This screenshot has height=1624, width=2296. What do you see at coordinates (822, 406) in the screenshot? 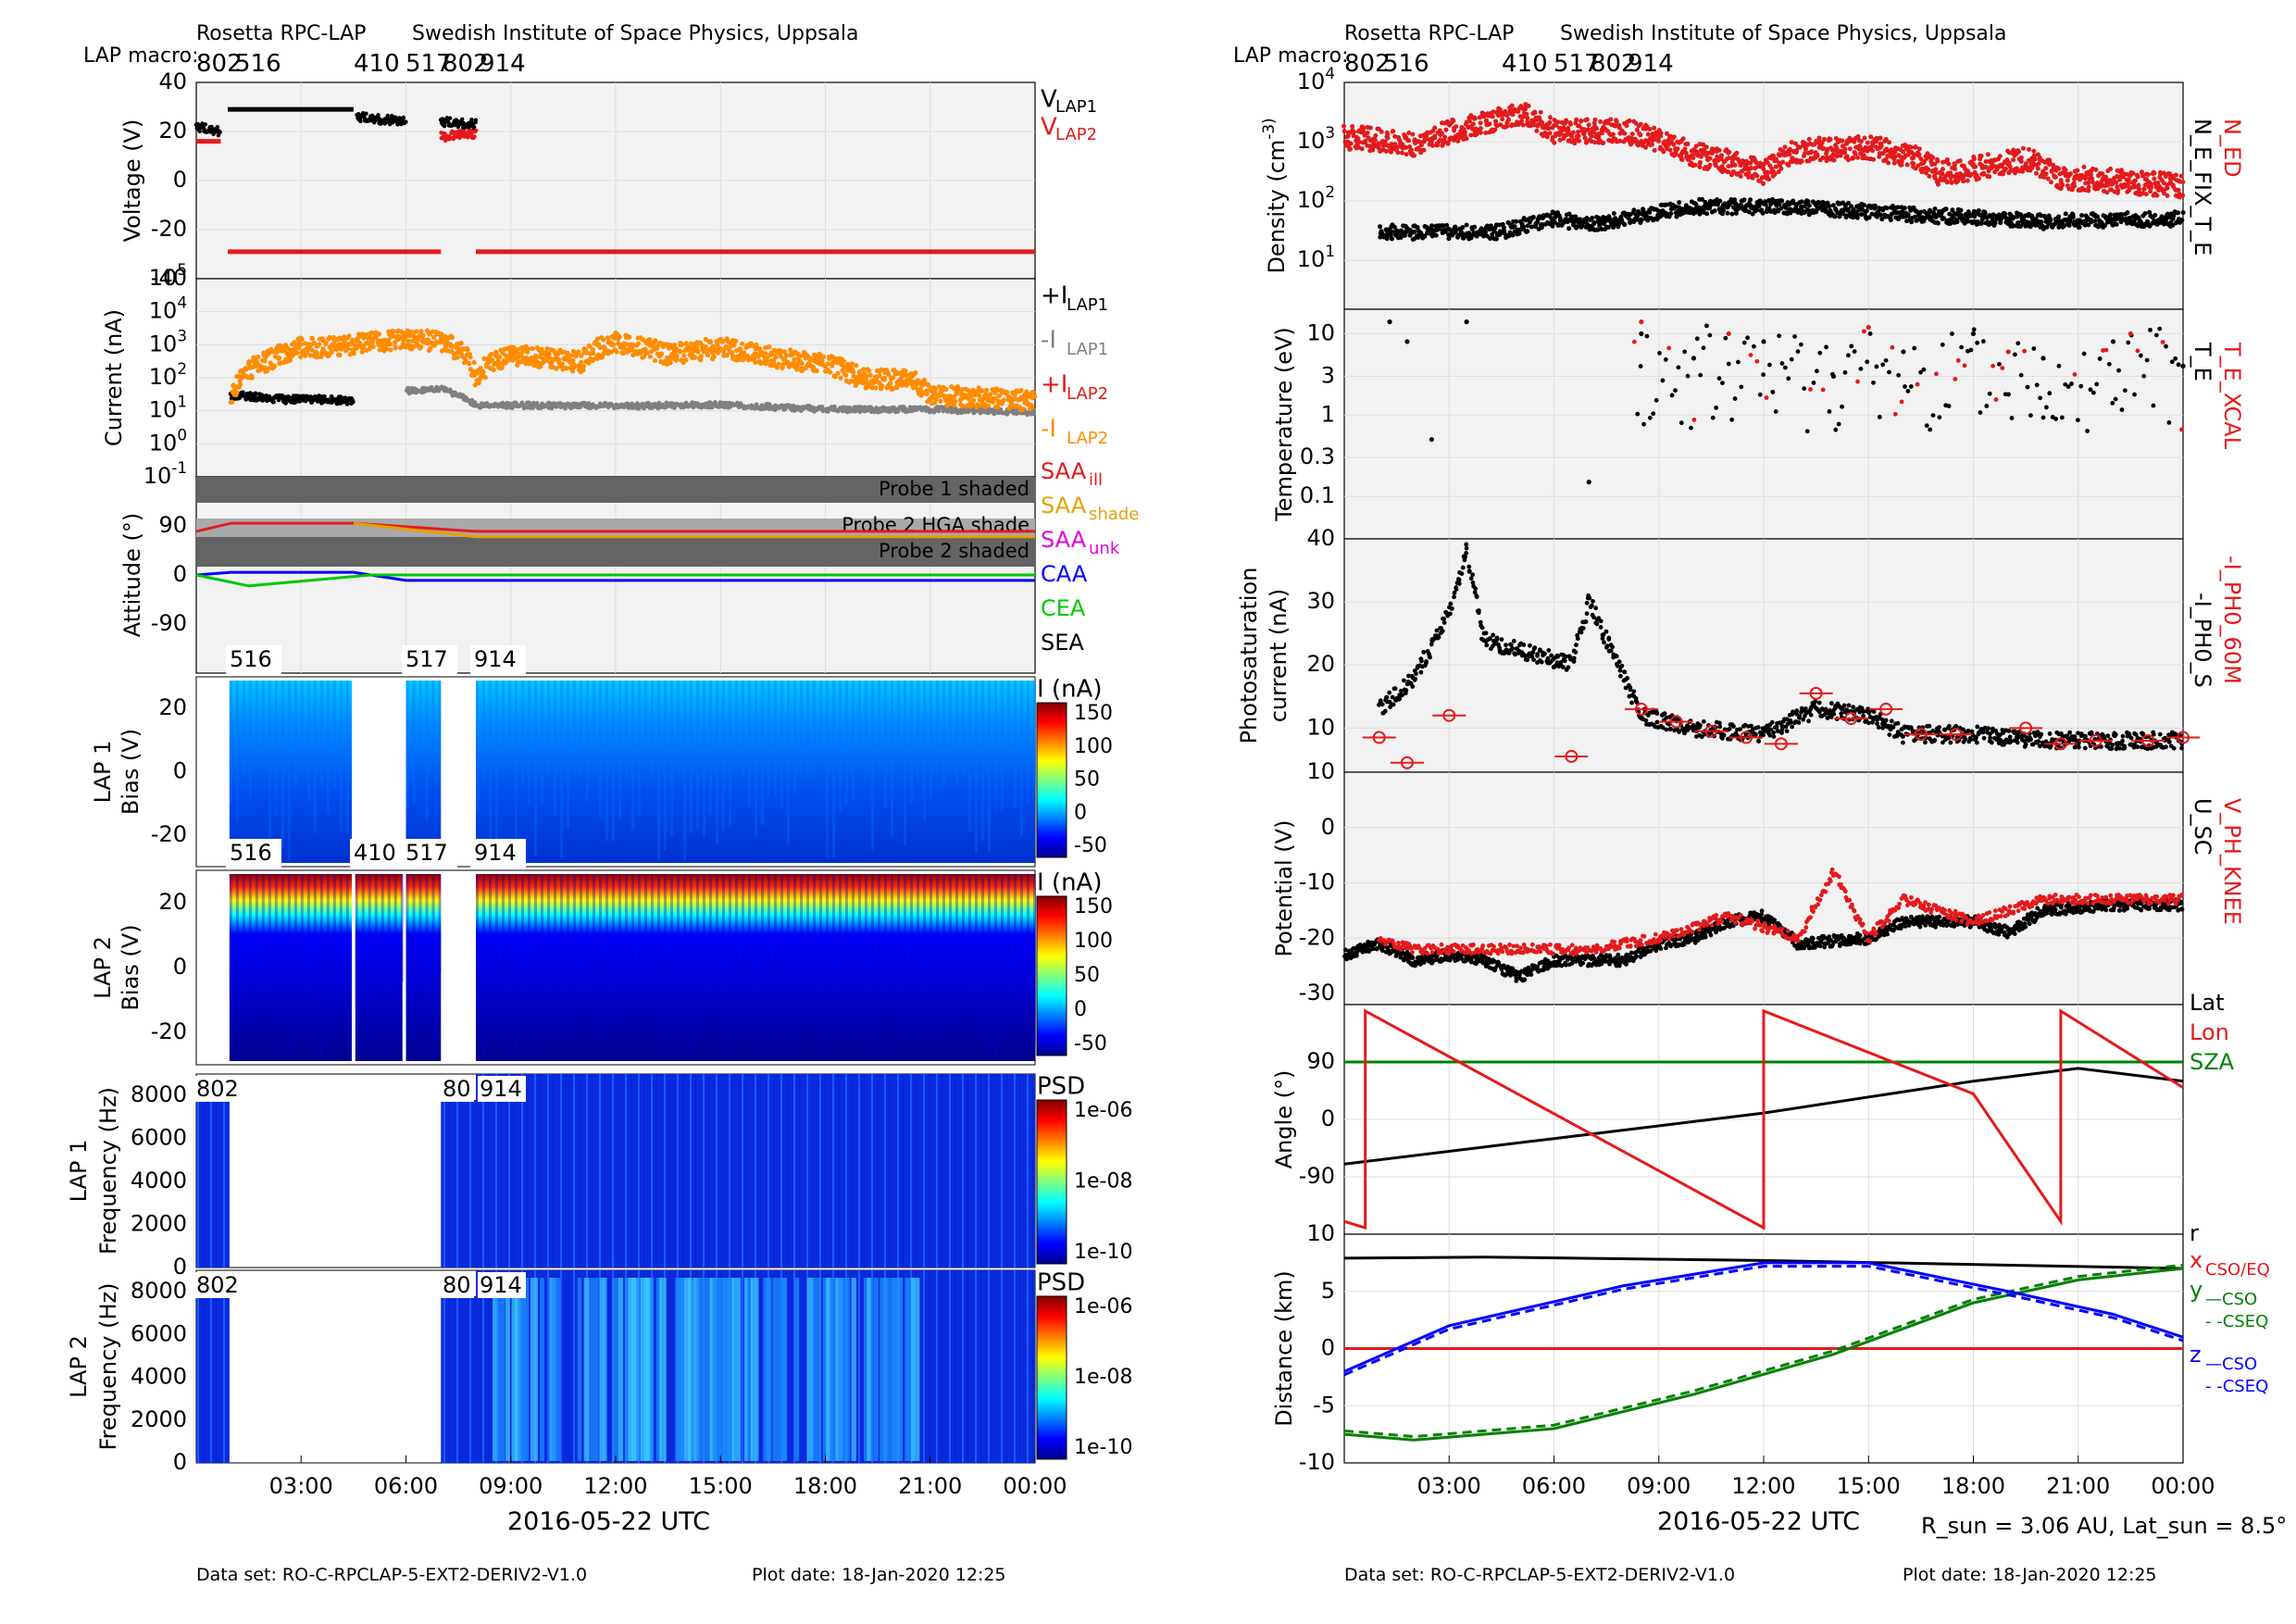
I see `i-minus-lap1-point` at bounding box center [822, 406].